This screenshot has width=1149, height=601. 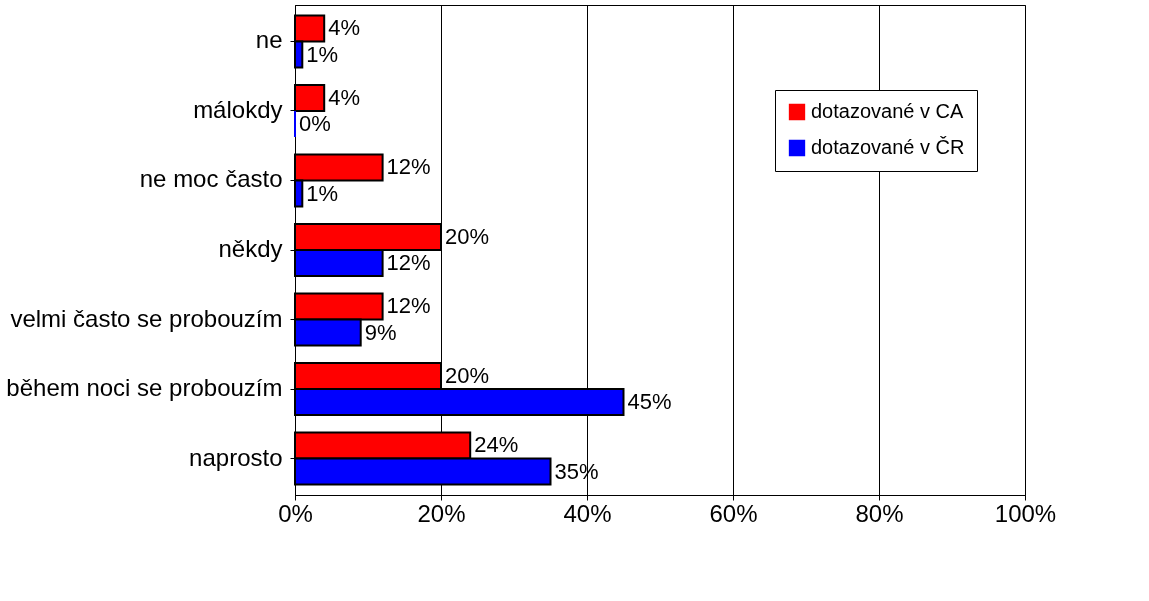 What do you see at coordinates (269, 40) in the screenshot?
I see `y-tick-label: ne` at bounding box center [269, 40].